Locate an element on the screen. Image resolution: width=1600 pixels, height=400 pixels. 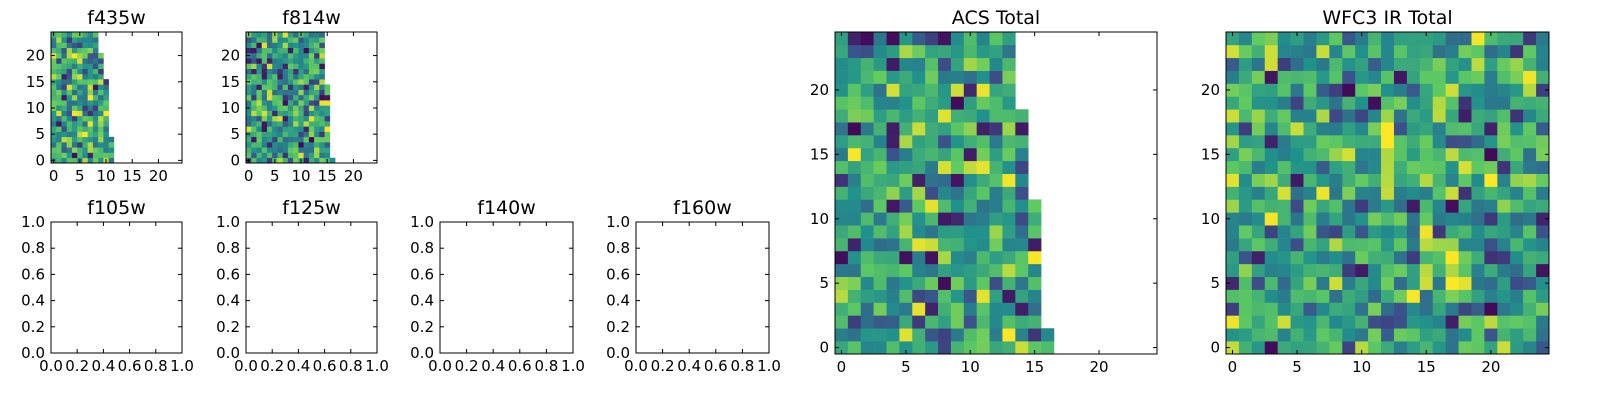
heatmap-cells is located at coordinates (83, 98).